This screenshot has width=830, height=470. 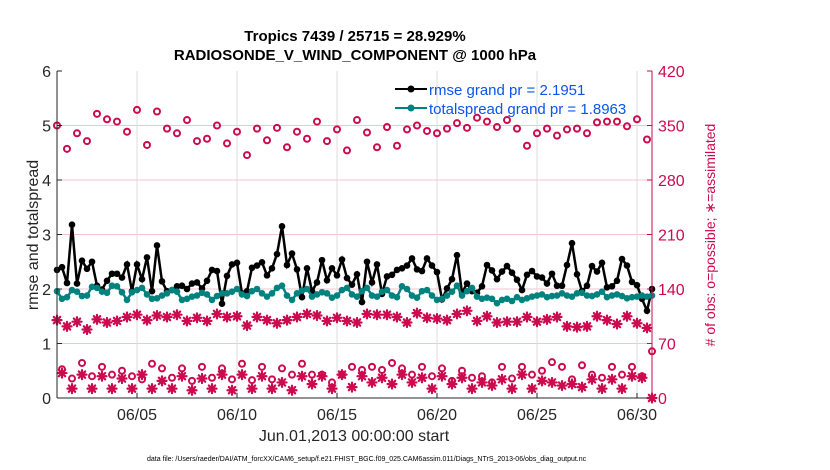 What do you see at coordinates (46, 236) in the screenshot?
I see `y-tick-label: 3` at bounding box center [46, 236].